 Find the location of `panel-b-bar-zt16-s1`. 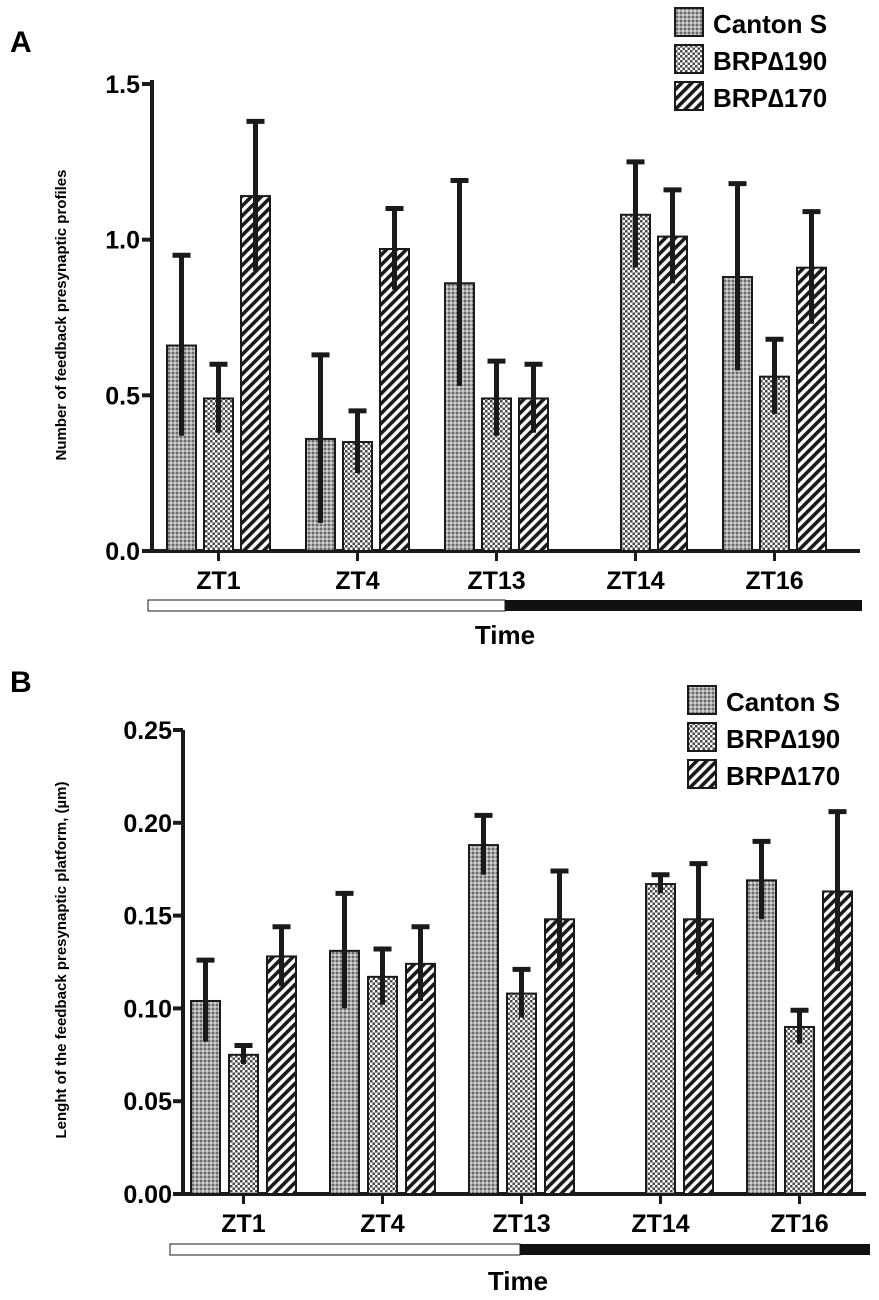

panel-b-bar-zt16-s1 is located at coordinates (799, 1110).